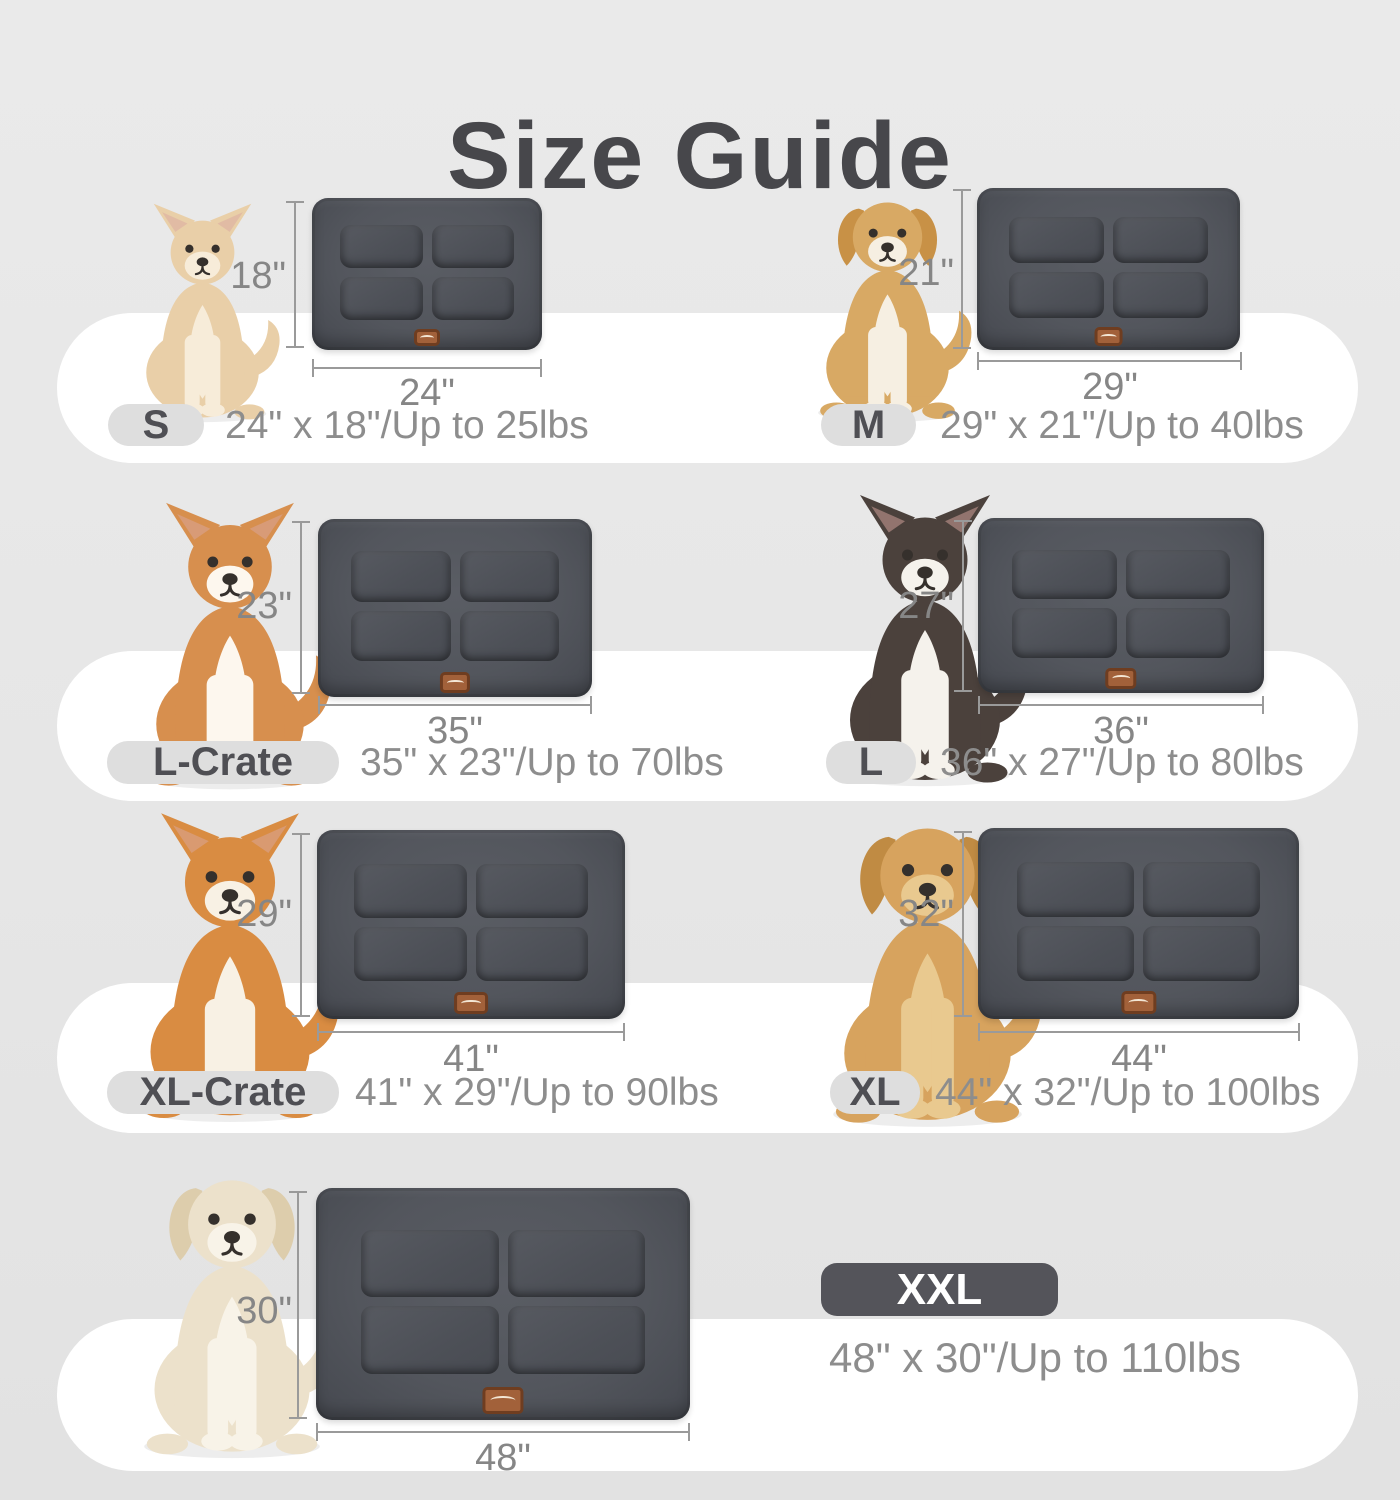 This screenshot has height=1500, width=1400. I want to click on dog-illustration-chihuahua, so click(202, 312).